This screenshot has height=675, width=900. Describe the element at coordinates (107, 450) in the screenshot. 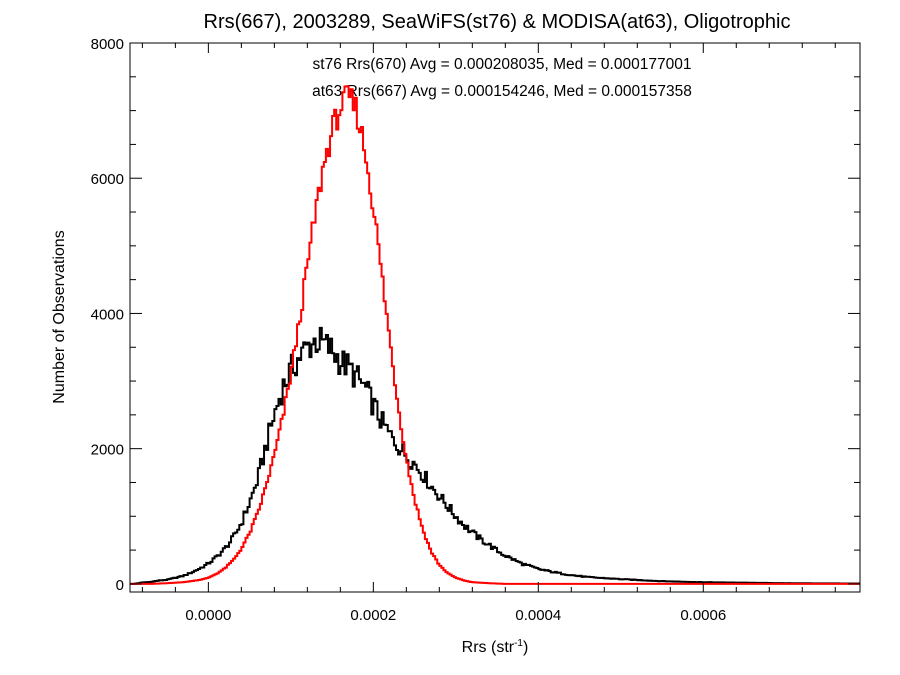

I see `y-tick-label: 2000` at that location.